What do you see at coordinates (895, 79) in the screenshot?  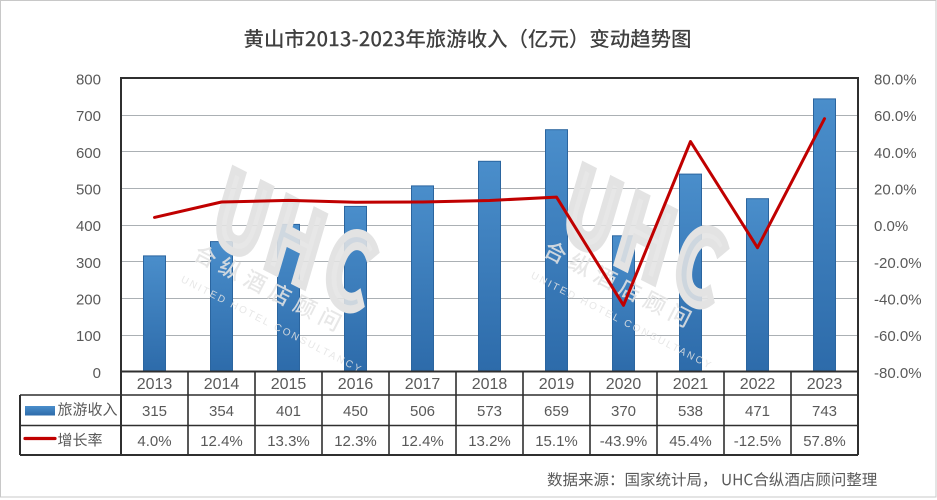 I see `svg-text: 80.0%` at bounding box center [895, 79].